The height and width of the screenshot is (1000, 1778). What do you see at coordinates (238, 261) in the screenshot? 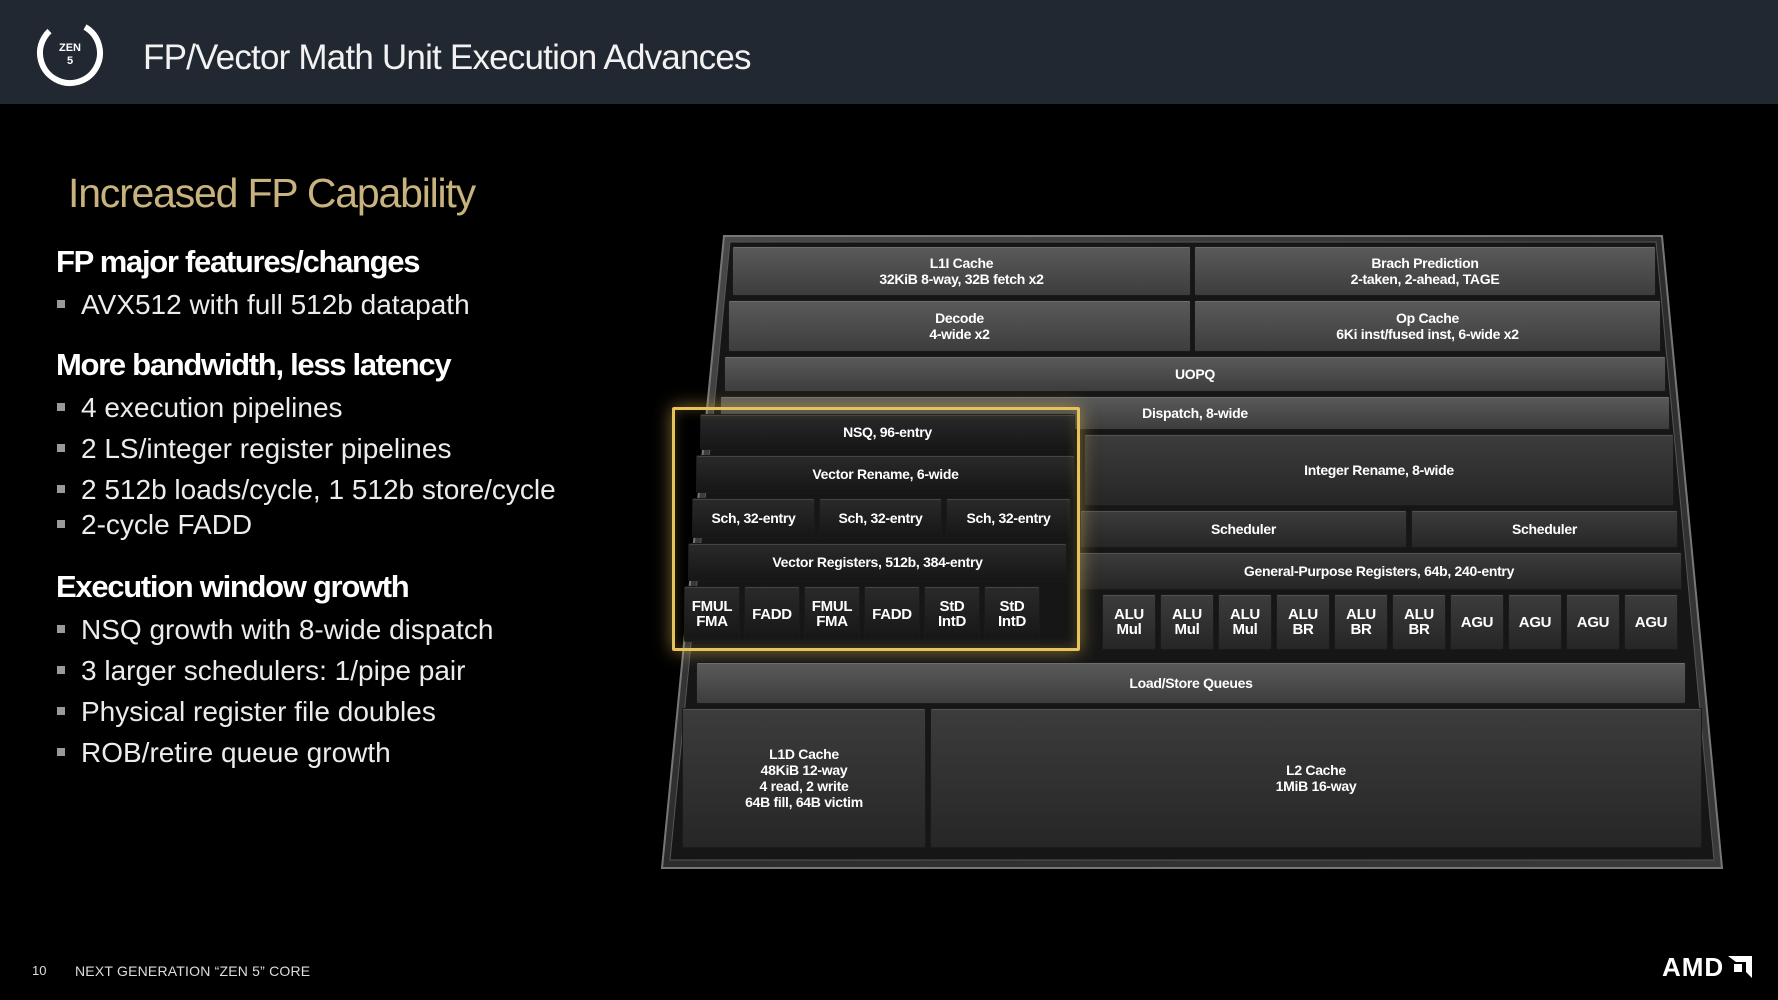
I see `group-heading-features: FP major features/changes` at bounding box center [238, 261].